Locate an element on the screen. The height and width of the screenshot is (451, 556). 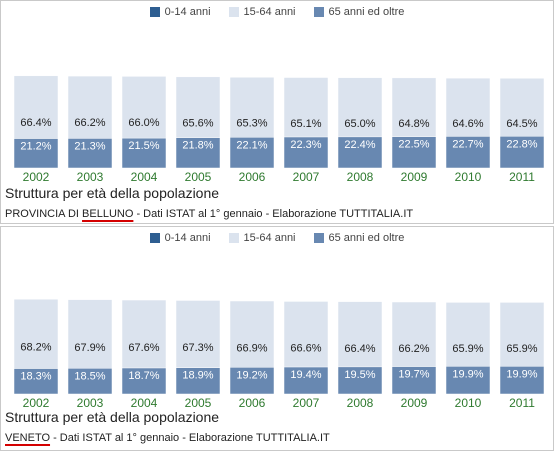
subtitle-prefix: PROVINCIA DI is located at coordinates (44, 214).